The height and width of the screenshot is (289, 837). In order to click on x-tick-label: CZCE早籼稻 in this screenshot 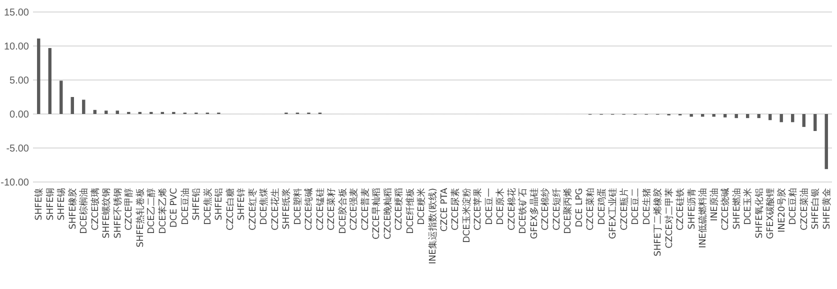, I will do `click(376, 214)`.